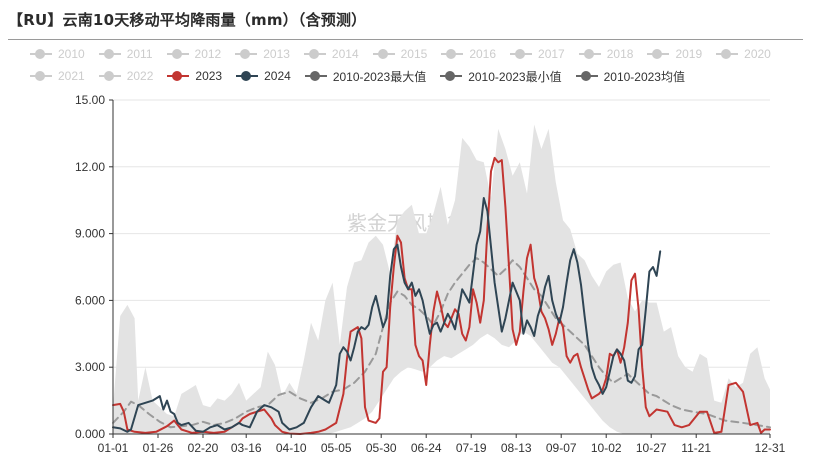 The height and width of the screenshot is (460, 813). Describe the element at coordinates (426, 448) in the screenshot. I see `x-tick-label: 06-24` at that location.